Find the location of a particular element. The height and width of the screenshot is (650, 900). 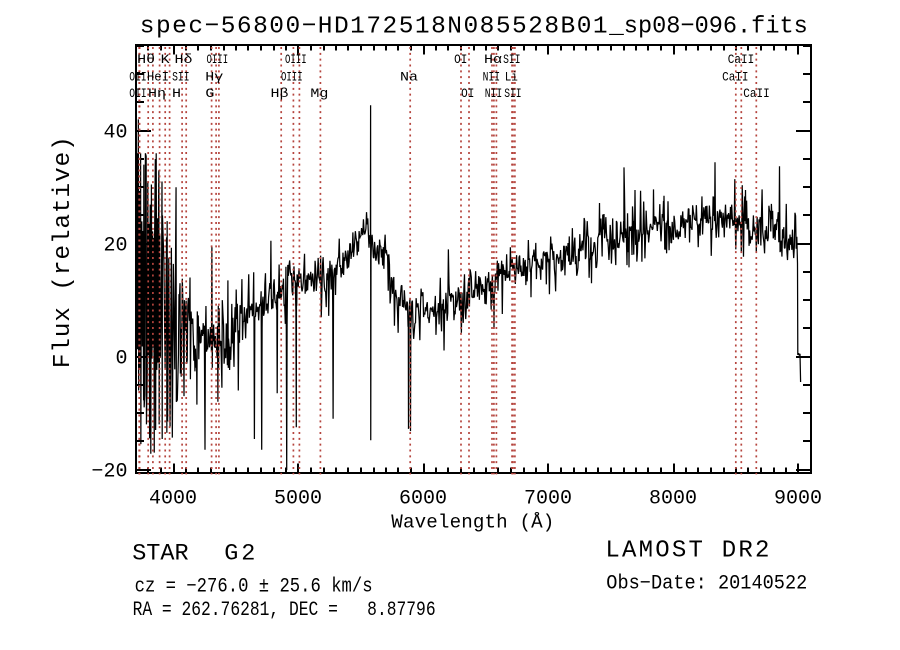

svg-text: 20 is located at coordinates (115, 246).